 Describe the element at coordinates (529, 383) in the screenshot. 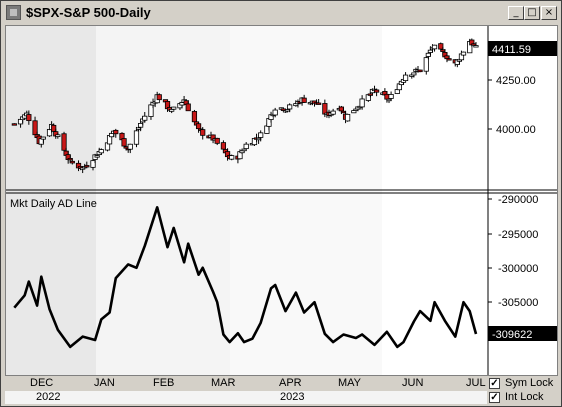

I see `sym-lock-label: Sym Lock` at that location.